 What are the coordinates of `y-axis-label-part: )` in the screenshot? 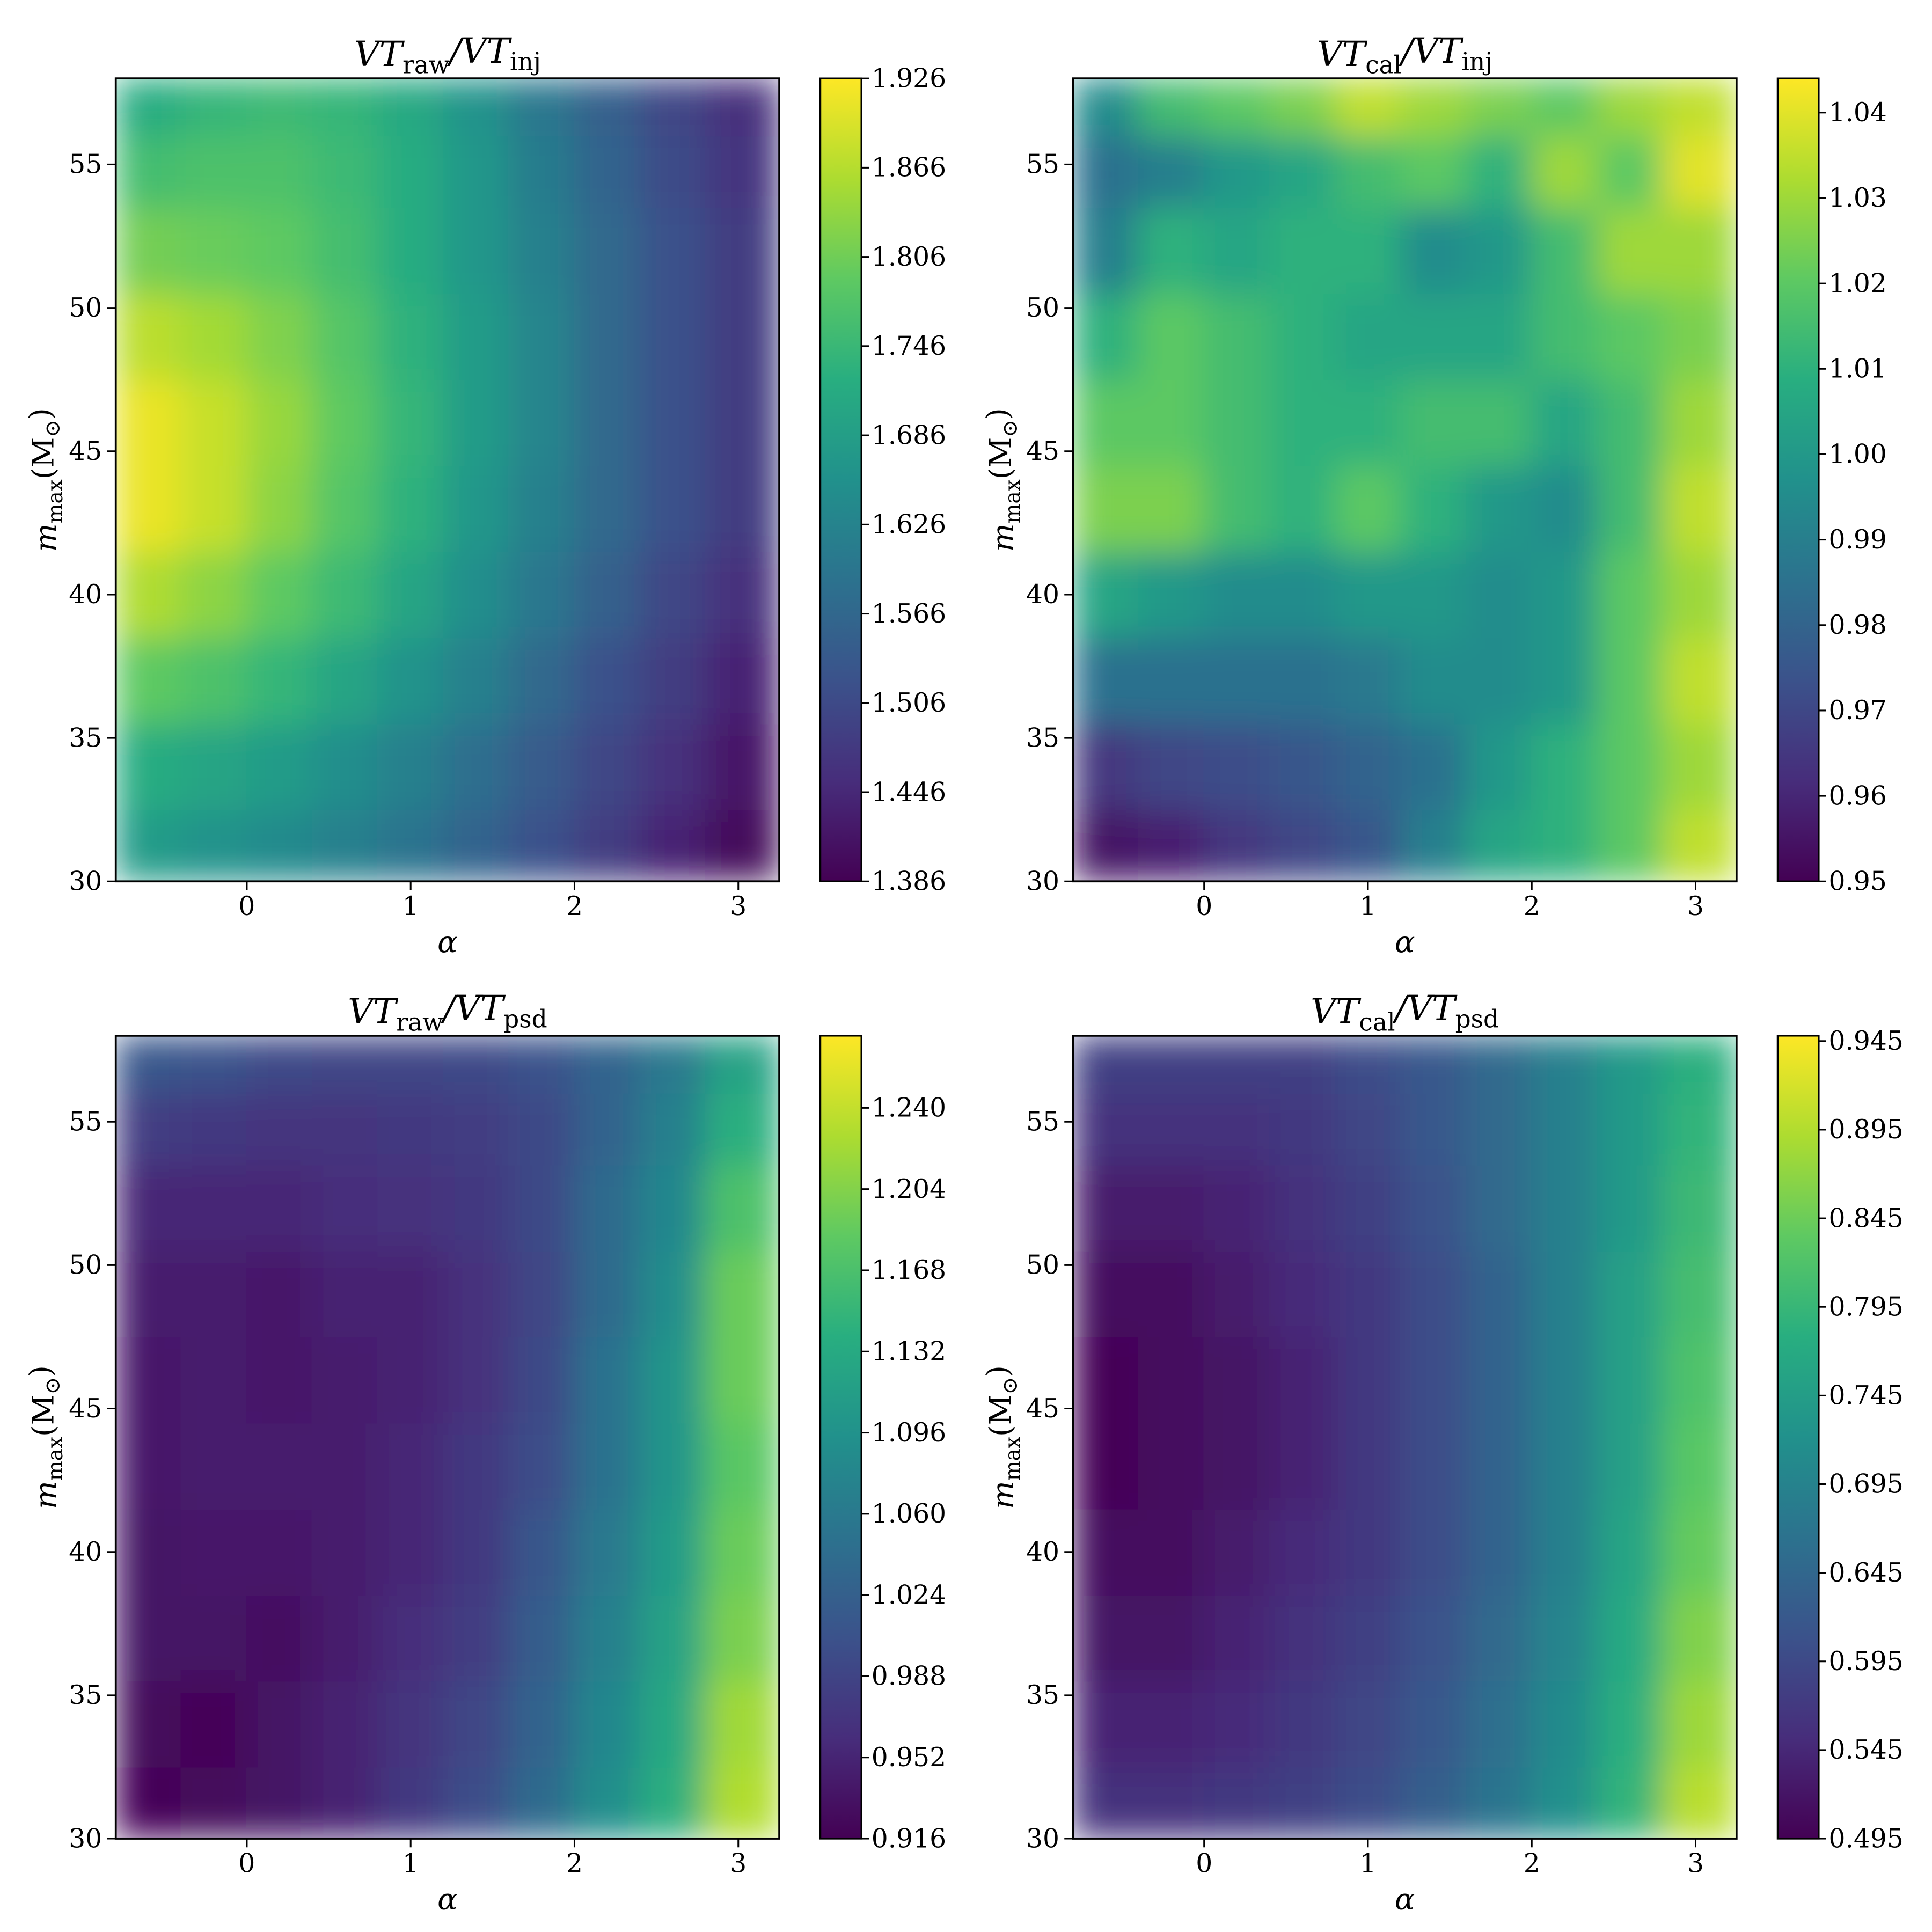 It's located at (40, 414).